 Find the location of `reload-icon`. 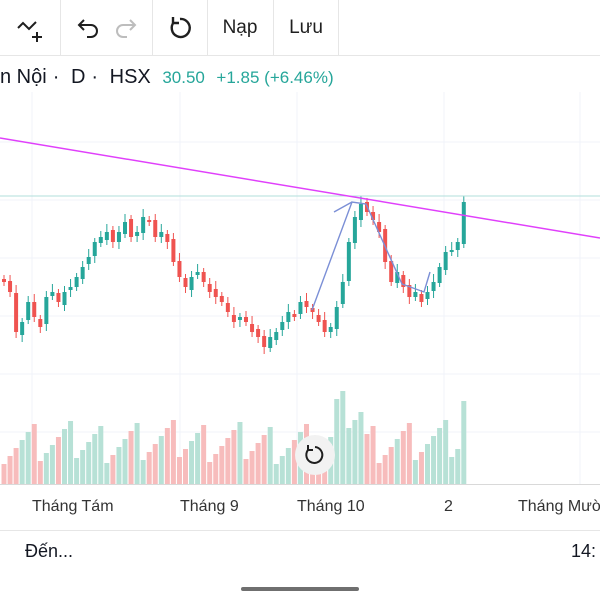

reload-icon is located at coordinates (180, 27).